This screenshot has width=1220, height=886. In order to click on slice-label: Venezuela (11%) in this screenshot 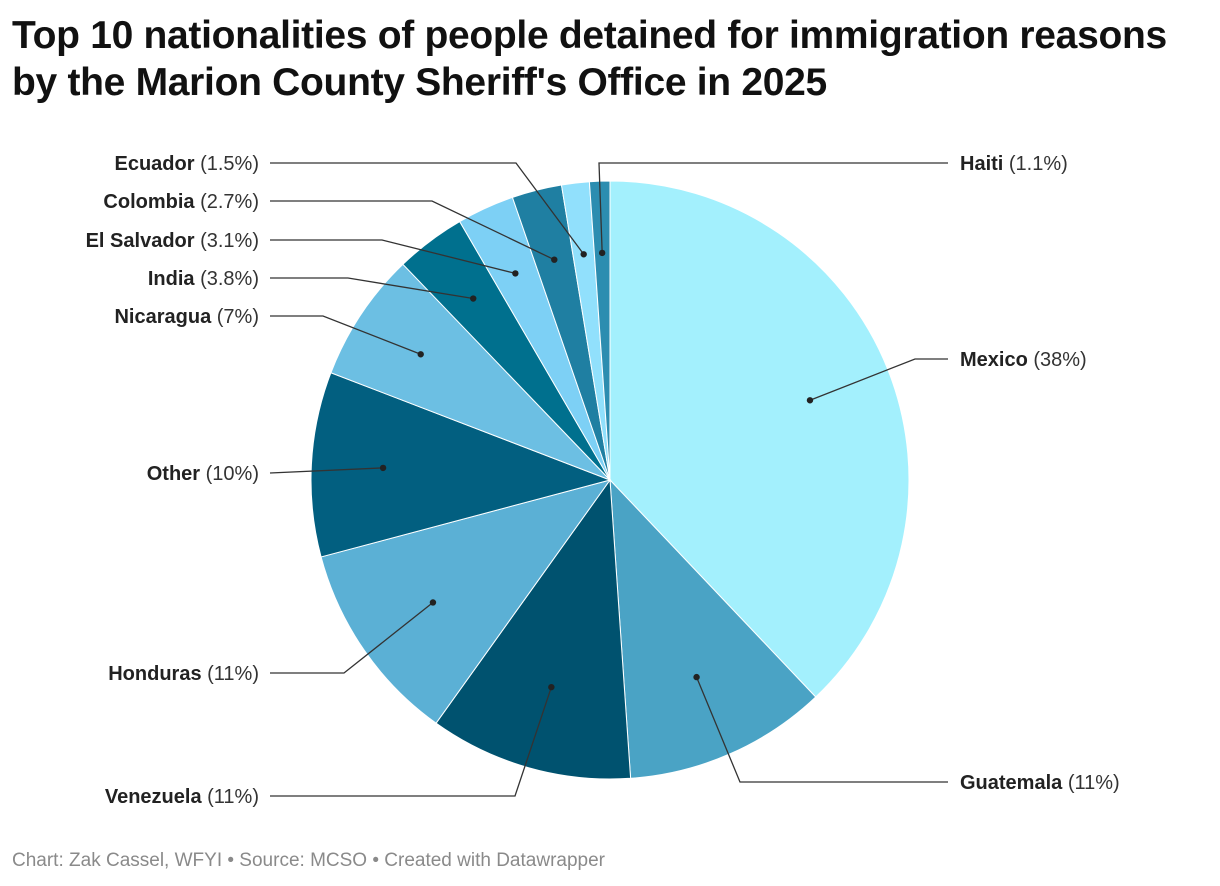, I will do `click(182, 797)`.